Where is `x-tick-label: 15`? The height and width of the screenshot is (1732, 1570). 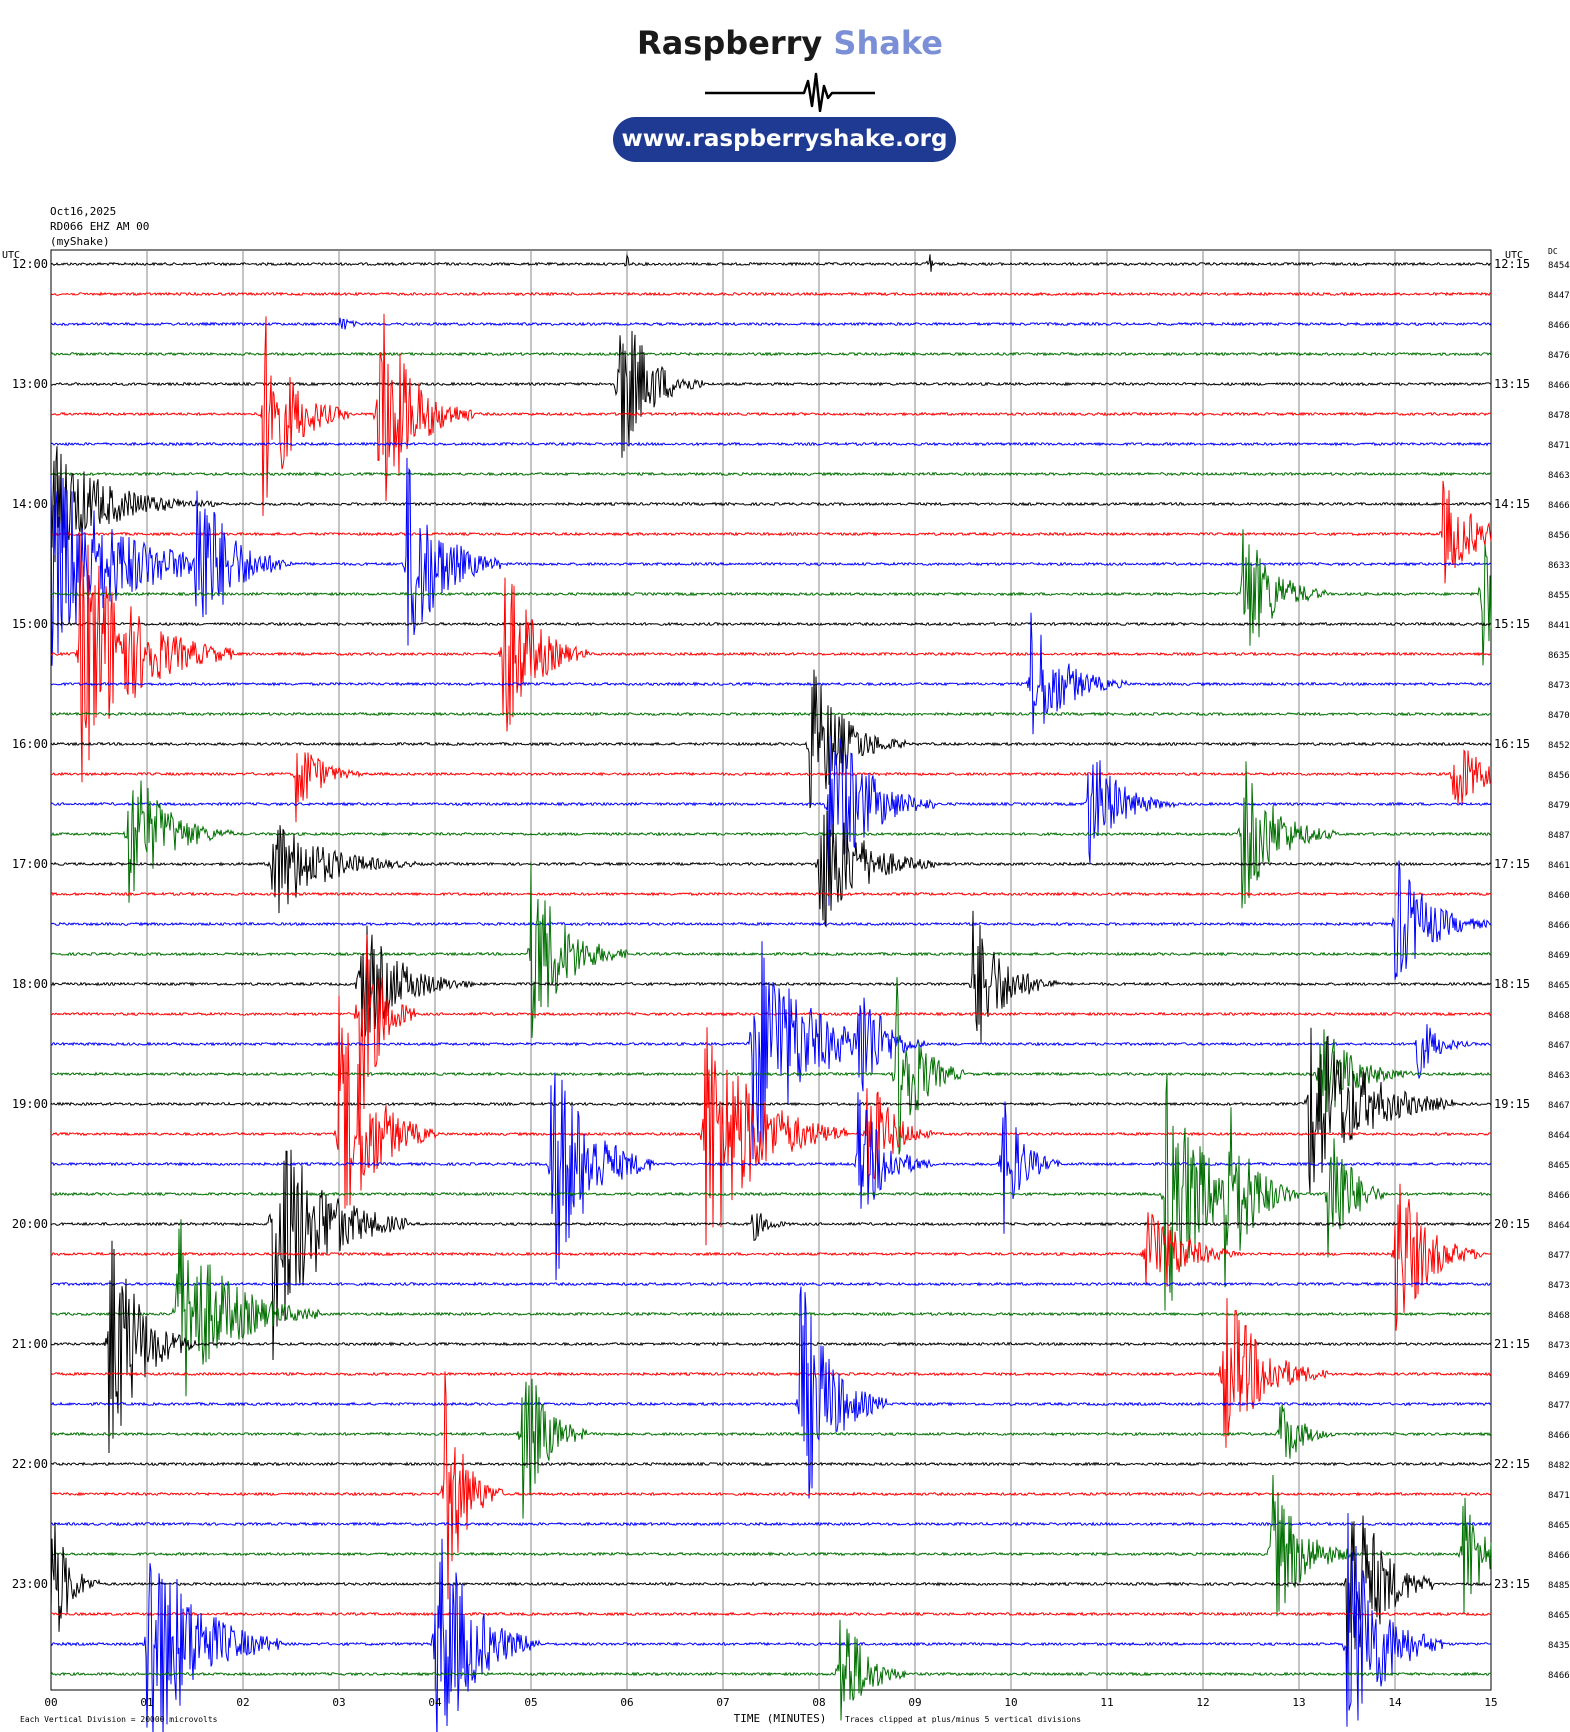
x-tick-label: 15 is located at coordinates (1490, 1702).